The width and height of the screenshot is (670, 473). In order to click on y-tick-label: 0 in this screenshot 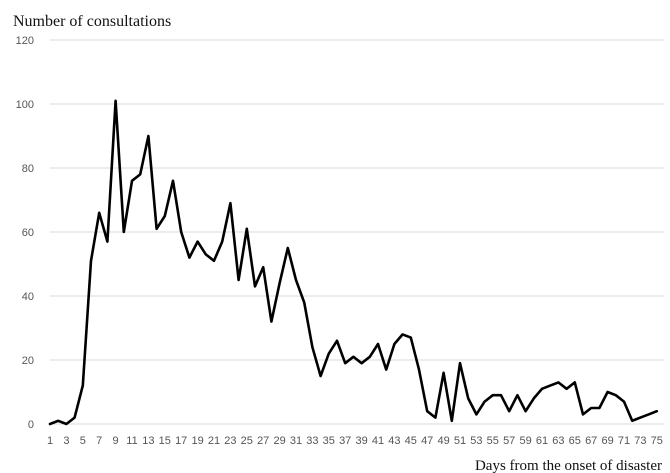, I will do `click(31, 425)`.